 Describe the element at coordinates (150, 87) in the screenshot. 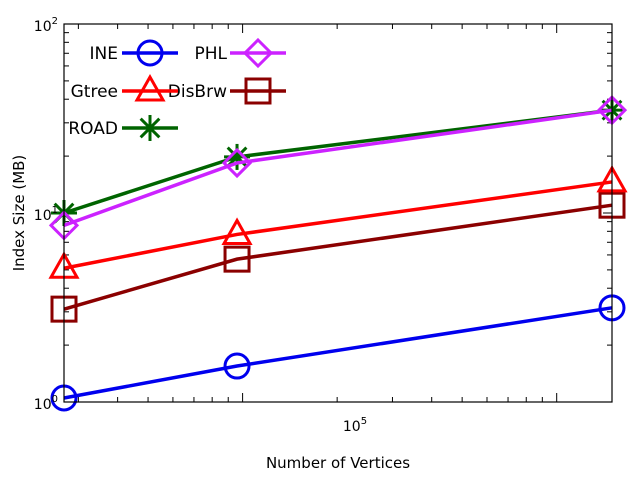

I see `legend-marker-gtree` at that location.